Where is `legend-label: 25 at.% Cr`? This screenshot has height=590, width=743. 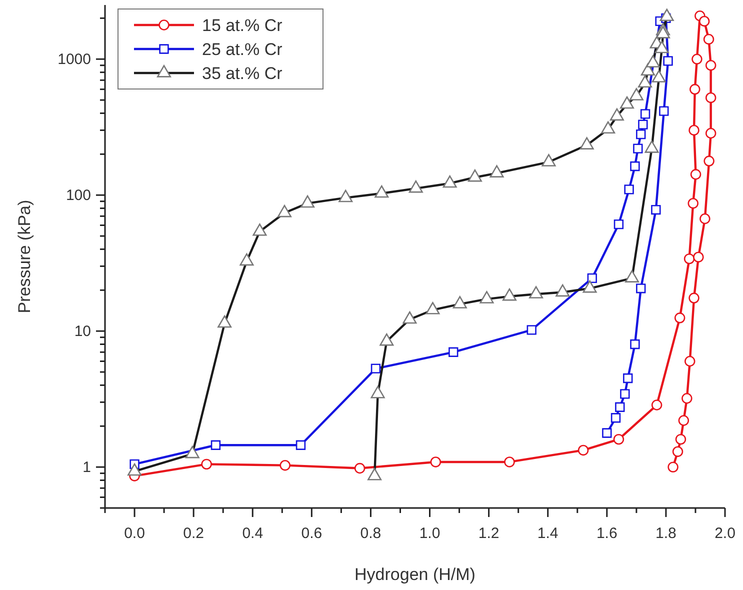
legend-label: 25 at.% Cr is located at coordinates (242, 49).